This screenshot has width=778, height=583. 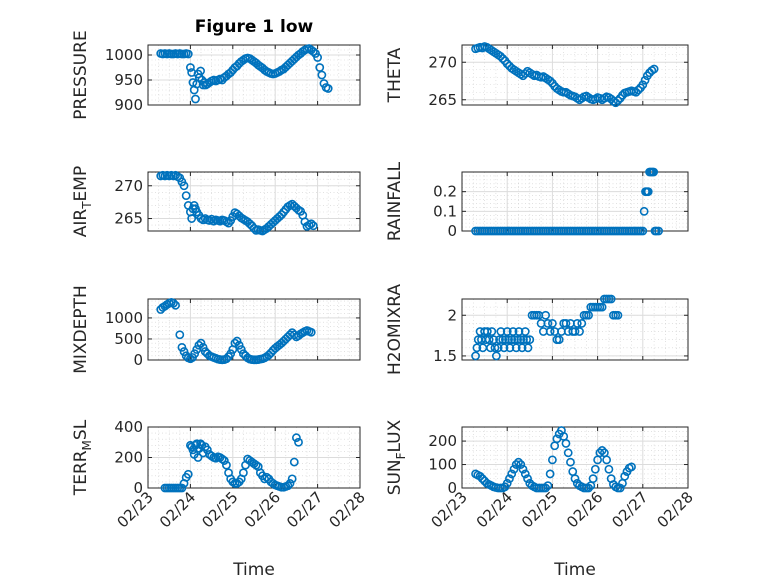 I want to click on subplot-4: 0 0.10.2 RAINFALL, so click(x=537, y=201).